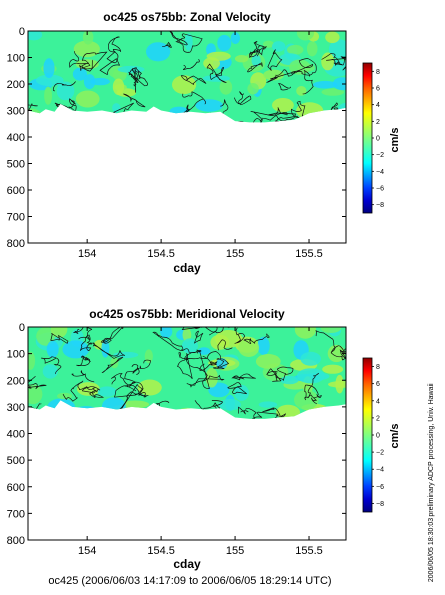 The width and height of the screenshot is (445, 595). I want to click on y-tick-label: 400, so click(16, 435).